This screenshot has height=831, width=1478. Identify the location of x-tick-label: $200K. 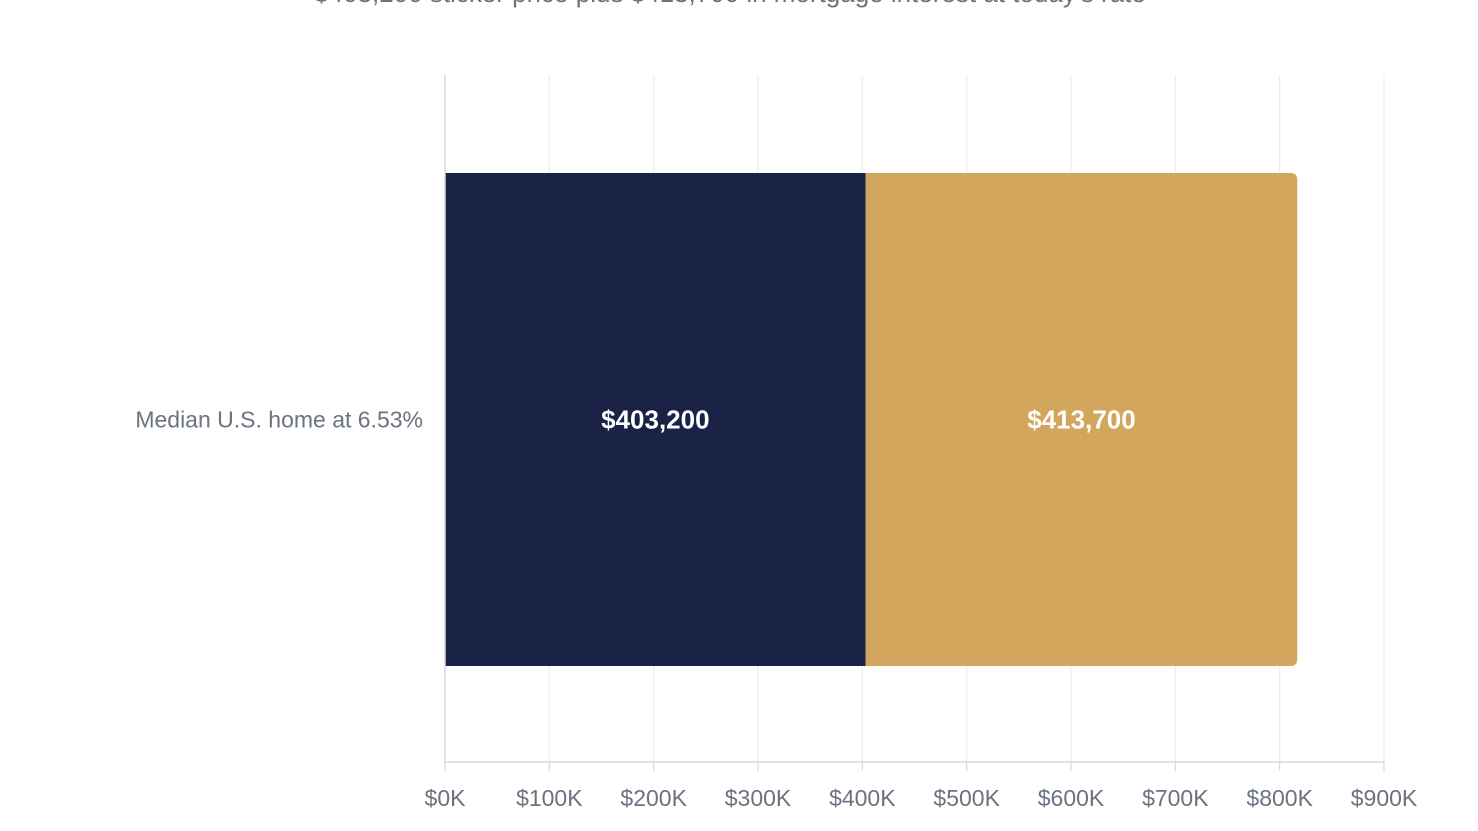
(653, 798).